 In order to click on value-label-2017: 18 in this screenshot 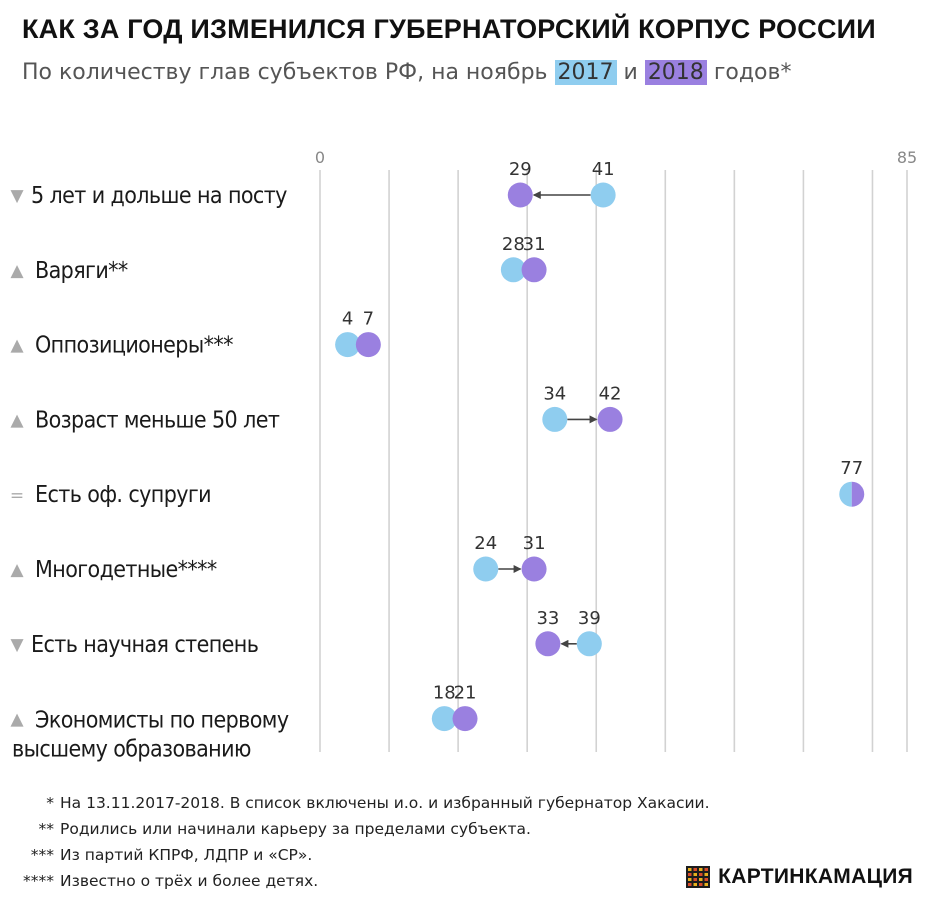, I will do `click(444, 693)`.